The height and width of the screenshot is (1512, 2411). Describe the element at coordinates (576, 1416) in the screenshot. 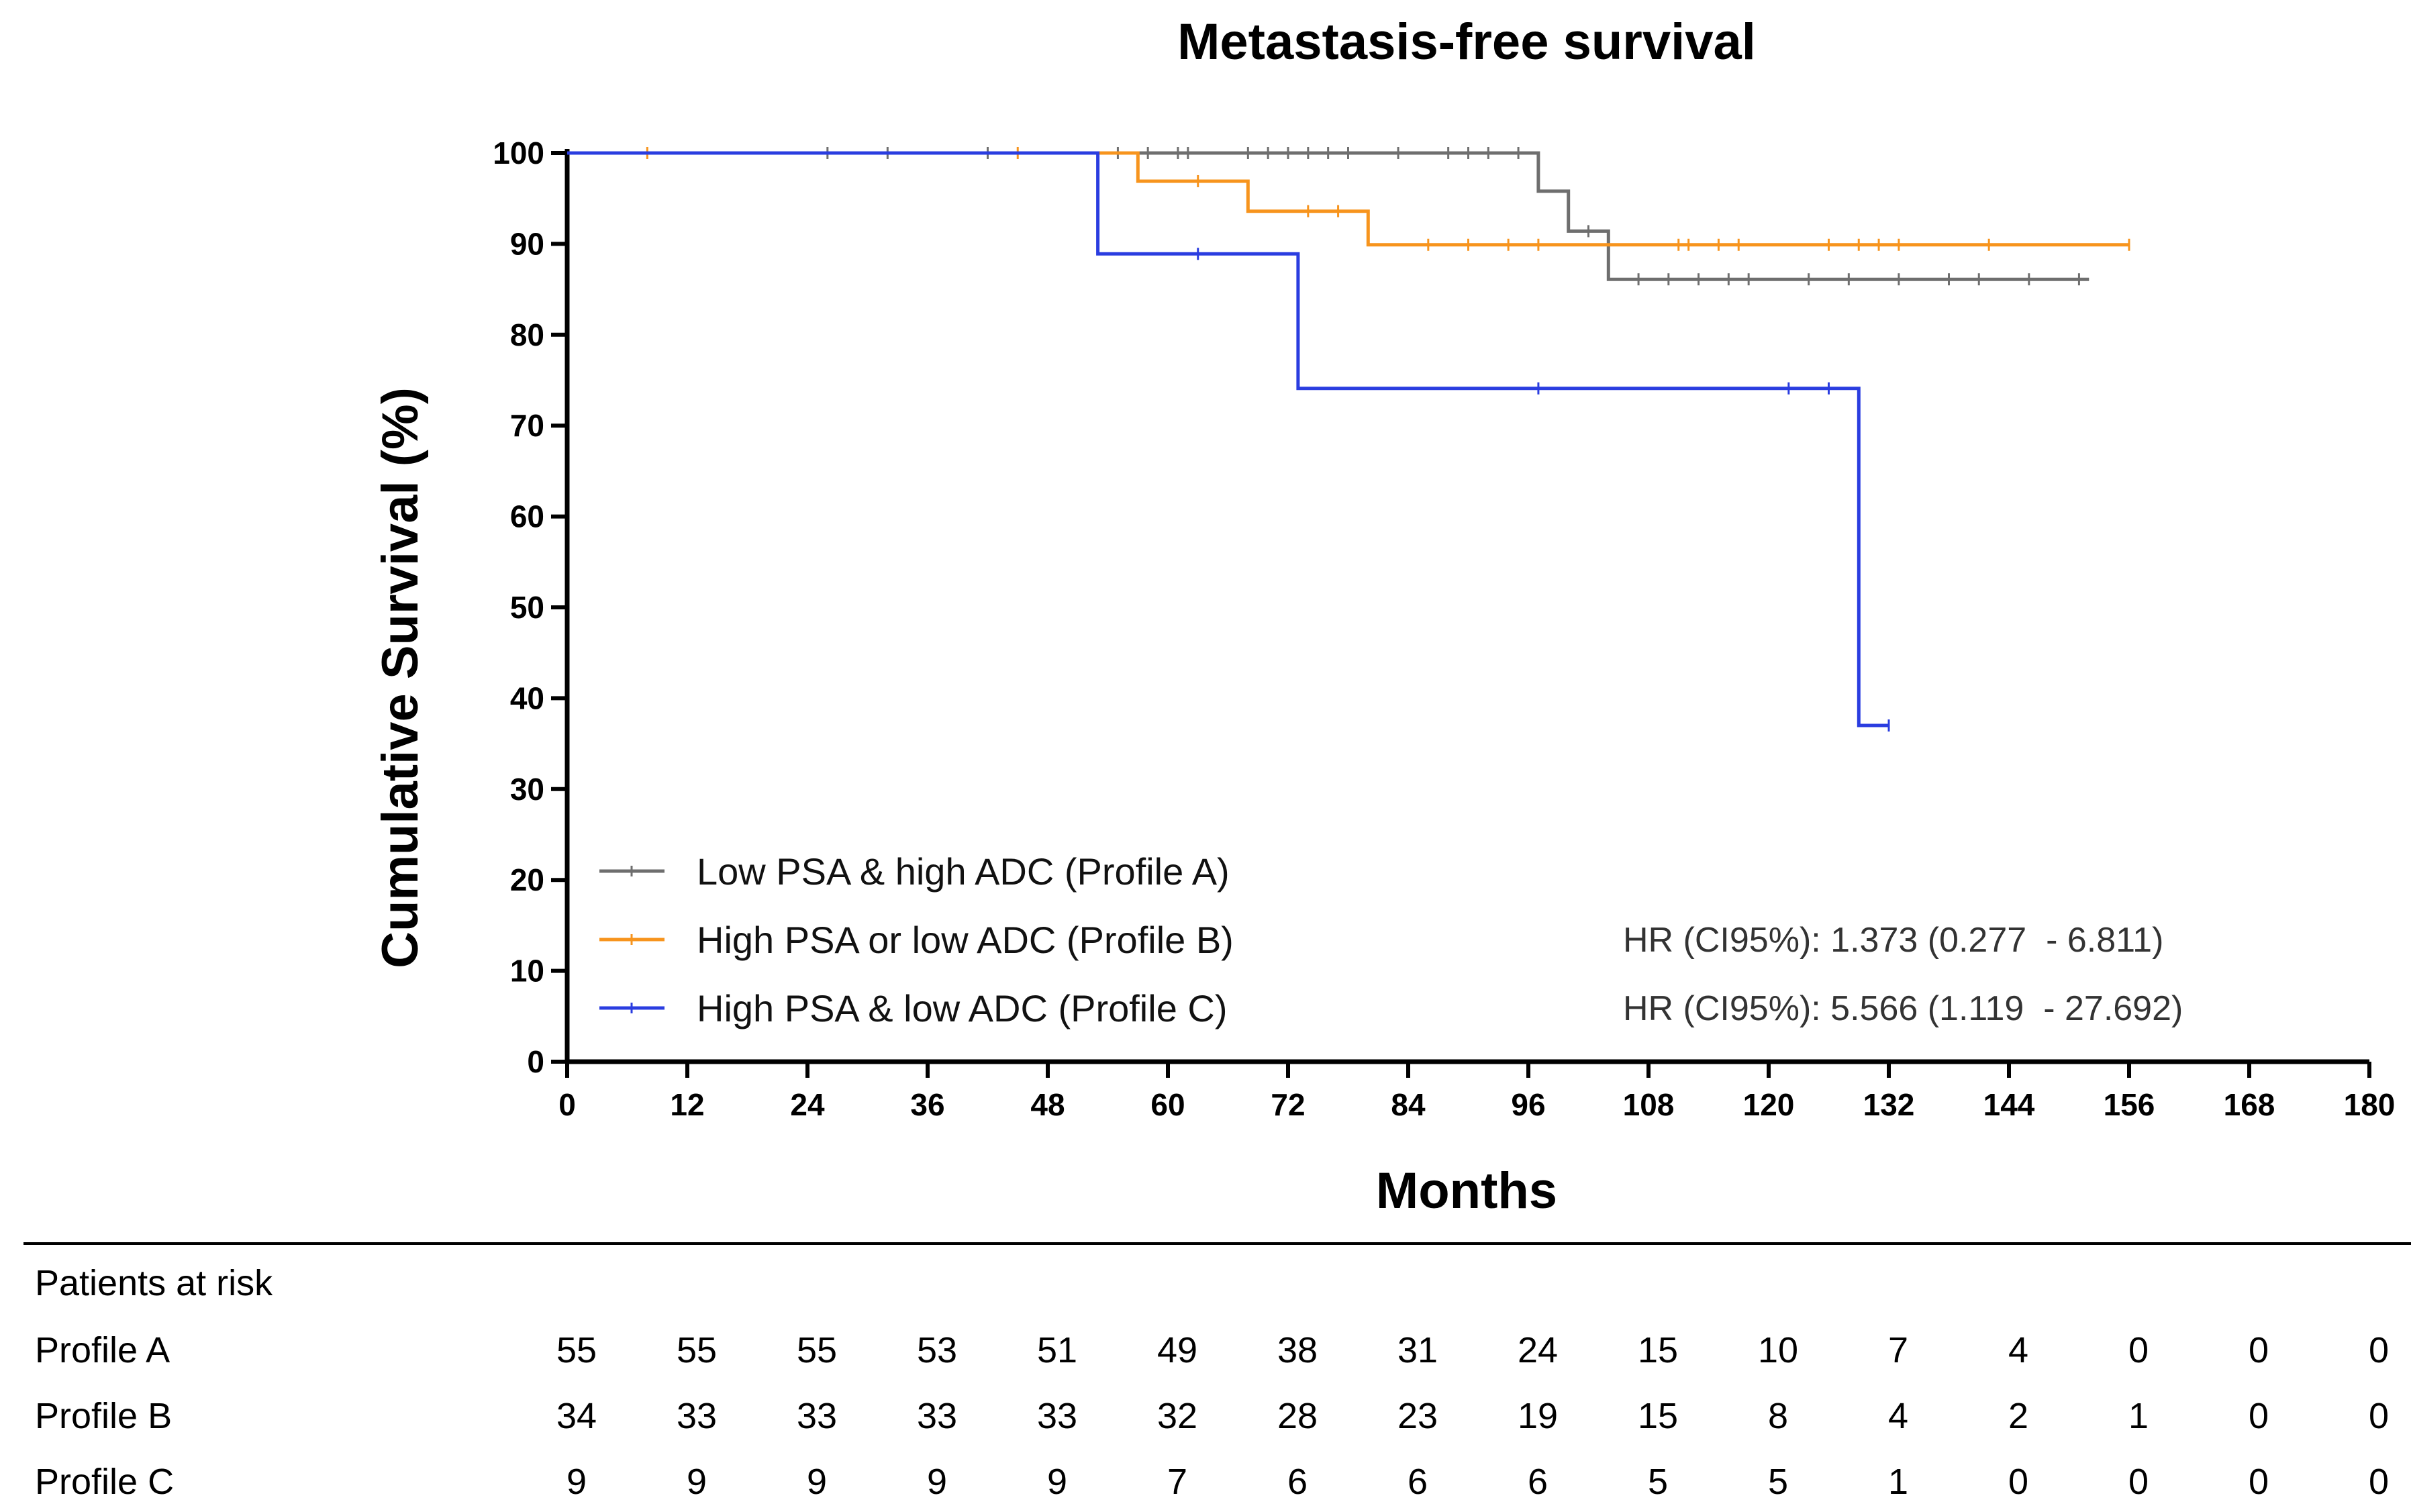

I see `risk-cell: 34` at that location.